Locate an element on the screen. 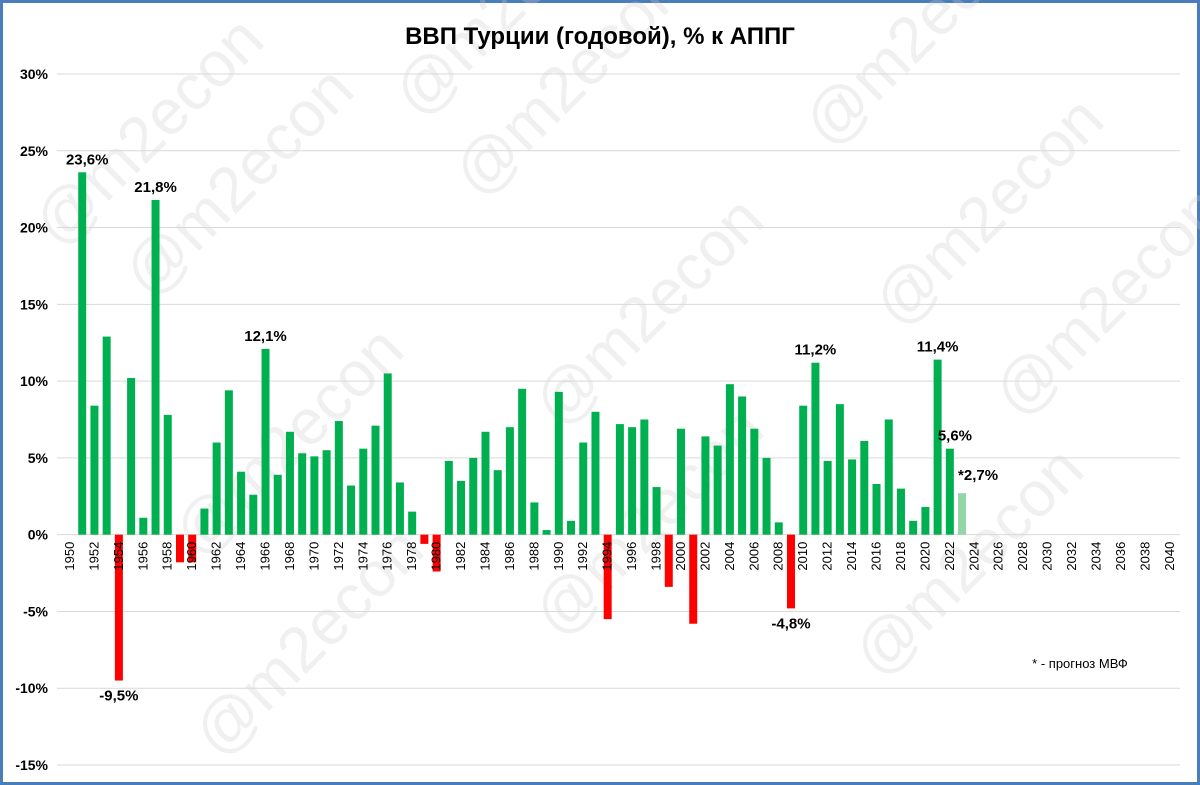 This screenshot has height=785, width=1200. bar-1991 is located at coordinates (571, 527).